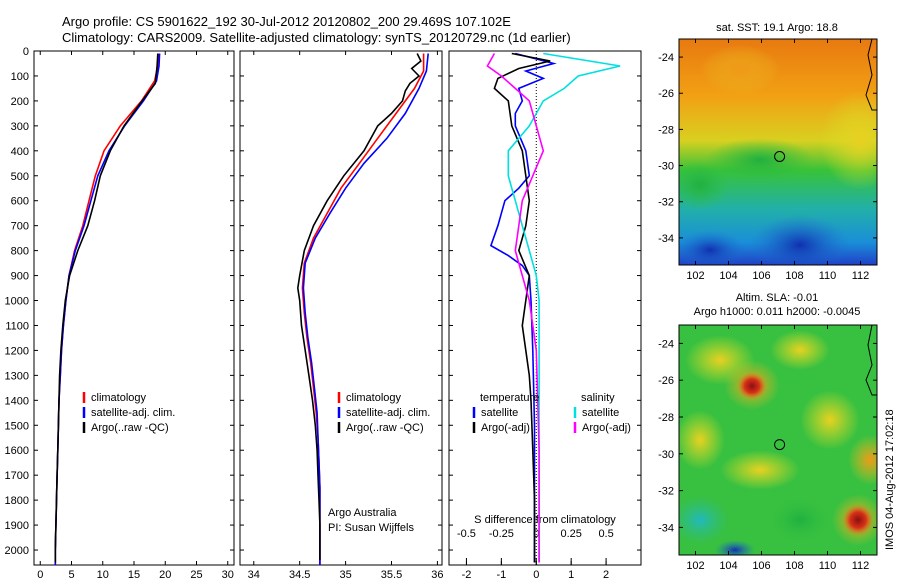  I want to click on sst-map-ticks: 102 104 106 108 110 112 -24 -26 -28 -30 -32 -34, so click(767, 160).